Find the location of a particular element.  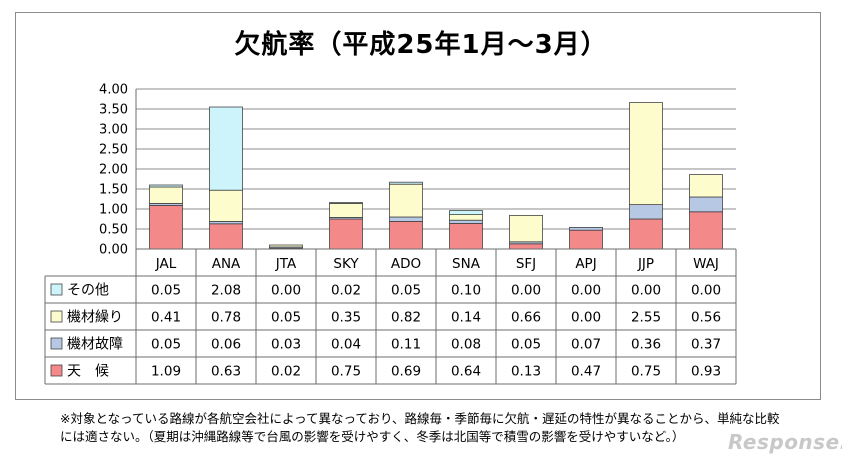

data-label: 0.14 is located at coordinates (466, 318).